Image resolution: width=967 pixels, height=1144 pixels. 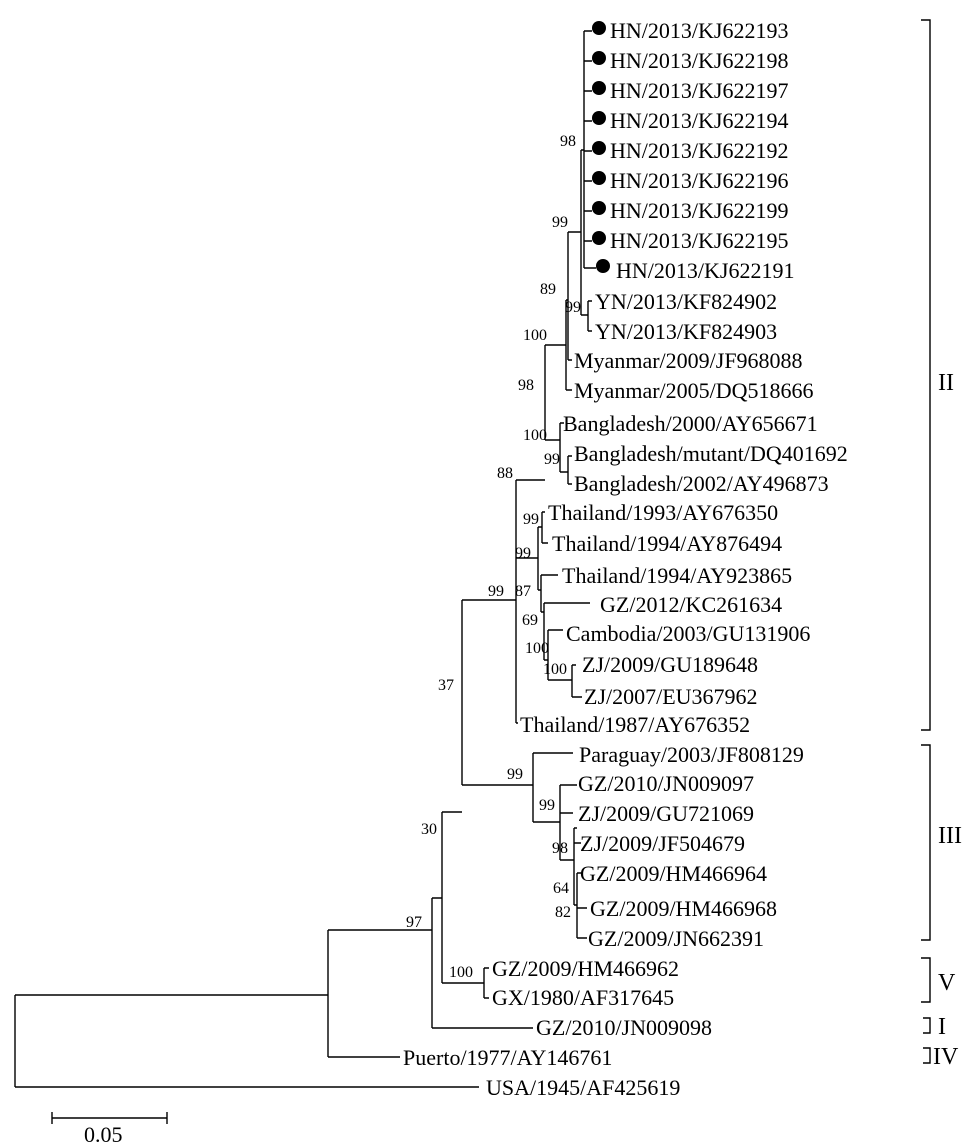 What do you see at coordinates (926, 980) in the screenshot?
I see `bracket-V` at bounding box center [926, 980].